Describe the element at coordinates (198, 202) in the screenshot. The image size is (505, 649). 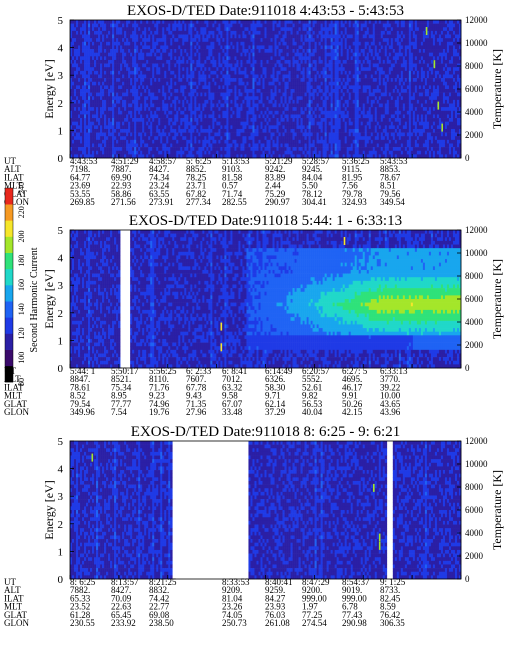
I see `table-cell: 277.34` at that location.